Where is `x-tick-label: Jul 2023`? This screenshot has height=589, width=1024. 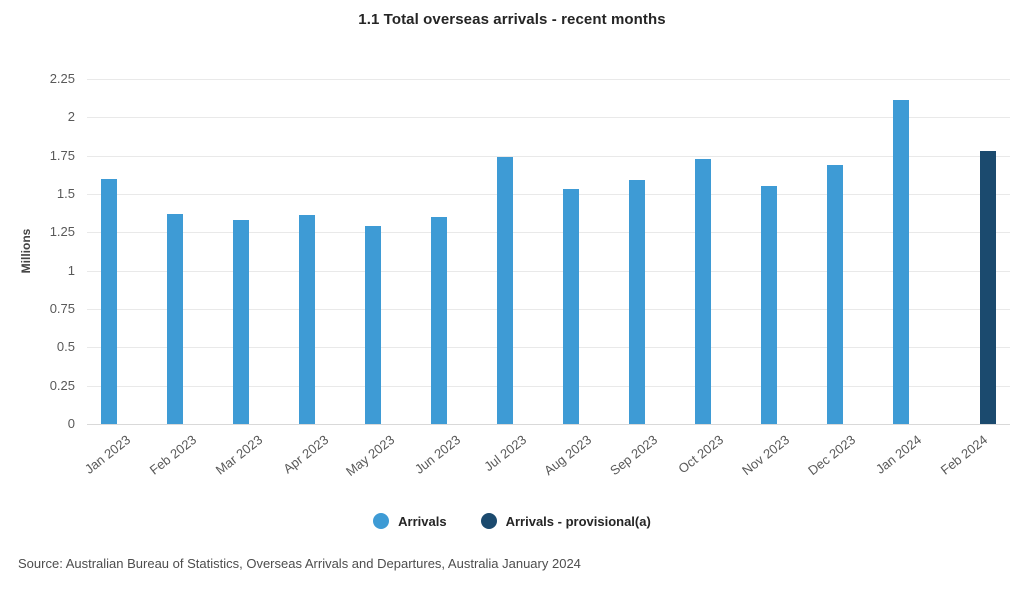 x-tick-label: Jul 2023 is located at coordinates (504, 453).